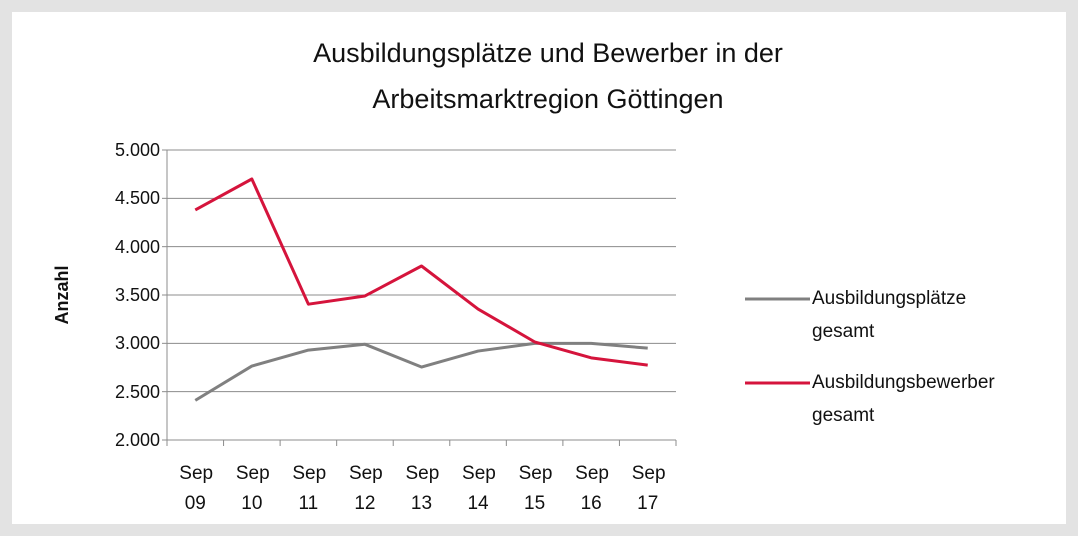 The image size is (1078, 536). Describe the element at coordinates (137, 391) in the screenshot. I see `y-tick-label: 2.500` at that location.